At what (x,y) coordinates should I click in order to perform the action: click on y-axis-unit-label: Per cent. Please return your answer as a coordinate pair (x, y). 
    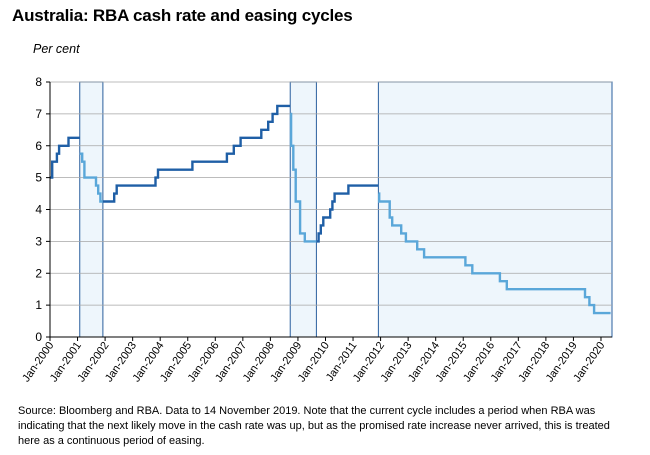
    Looking at the image, I should click on (56, 49).